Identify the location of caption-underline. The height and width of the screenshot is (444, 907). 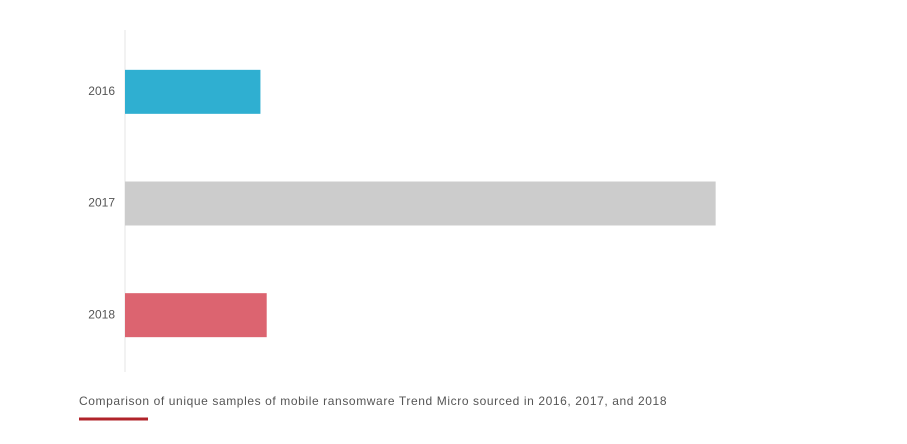
(113, 419).